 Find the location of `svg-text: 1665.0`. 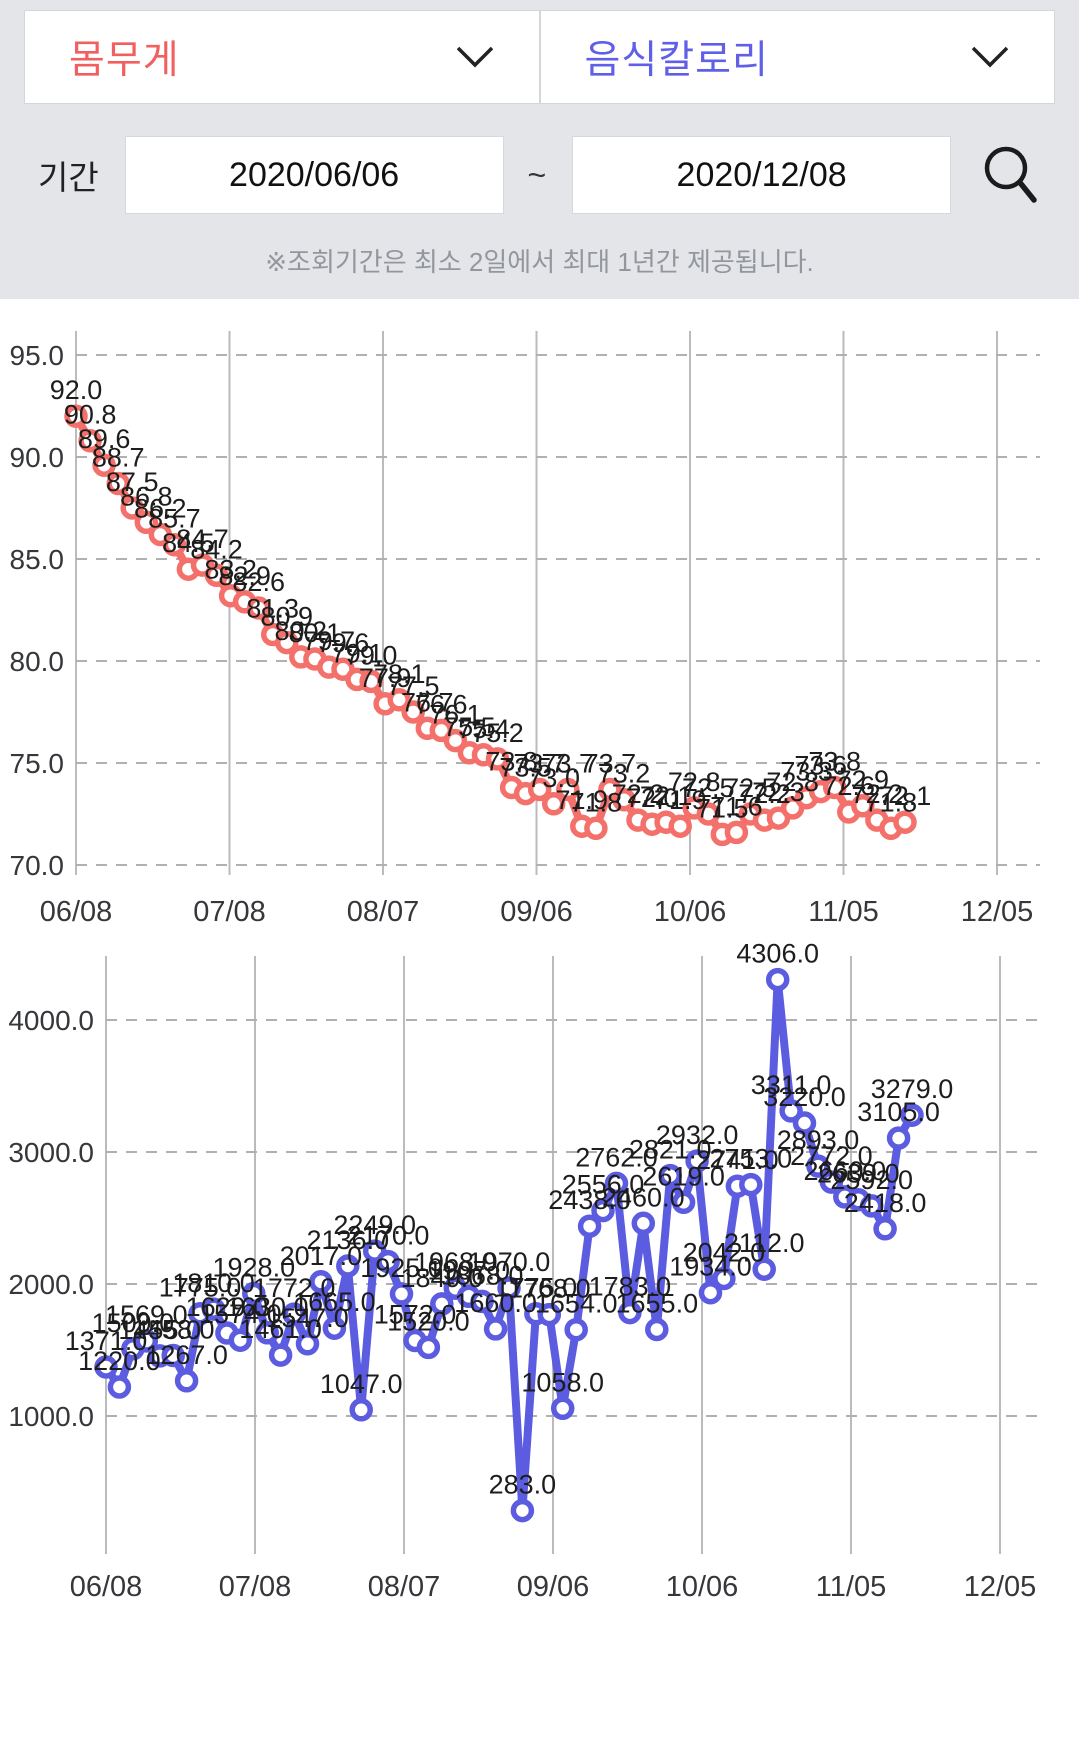

svg-text: 1665.0 is located at coordinates (334, 1302).